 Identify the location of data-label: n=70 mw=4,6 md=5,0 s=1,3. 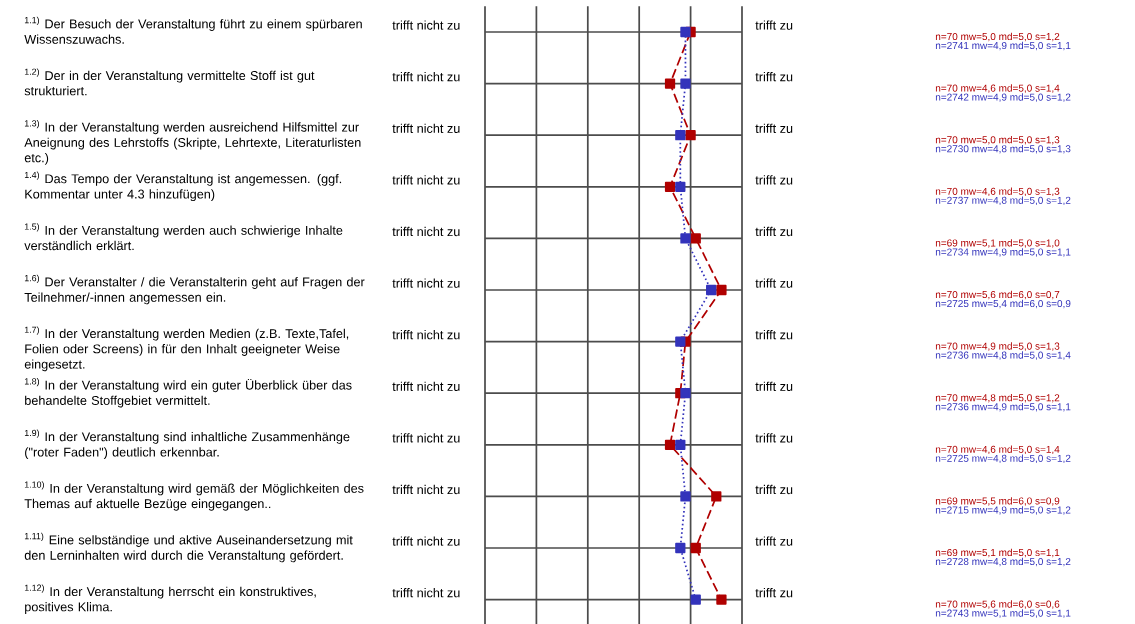
(997, 192).